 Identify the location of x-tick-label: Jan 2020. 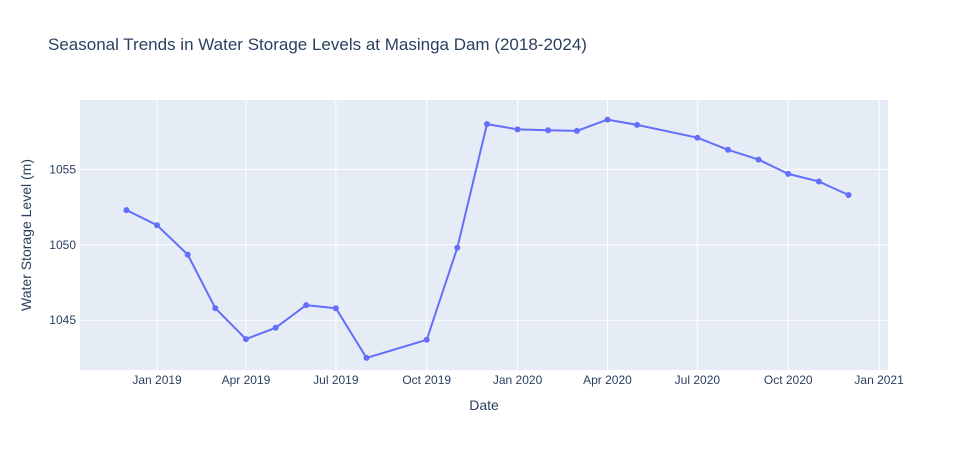
(518, 380).